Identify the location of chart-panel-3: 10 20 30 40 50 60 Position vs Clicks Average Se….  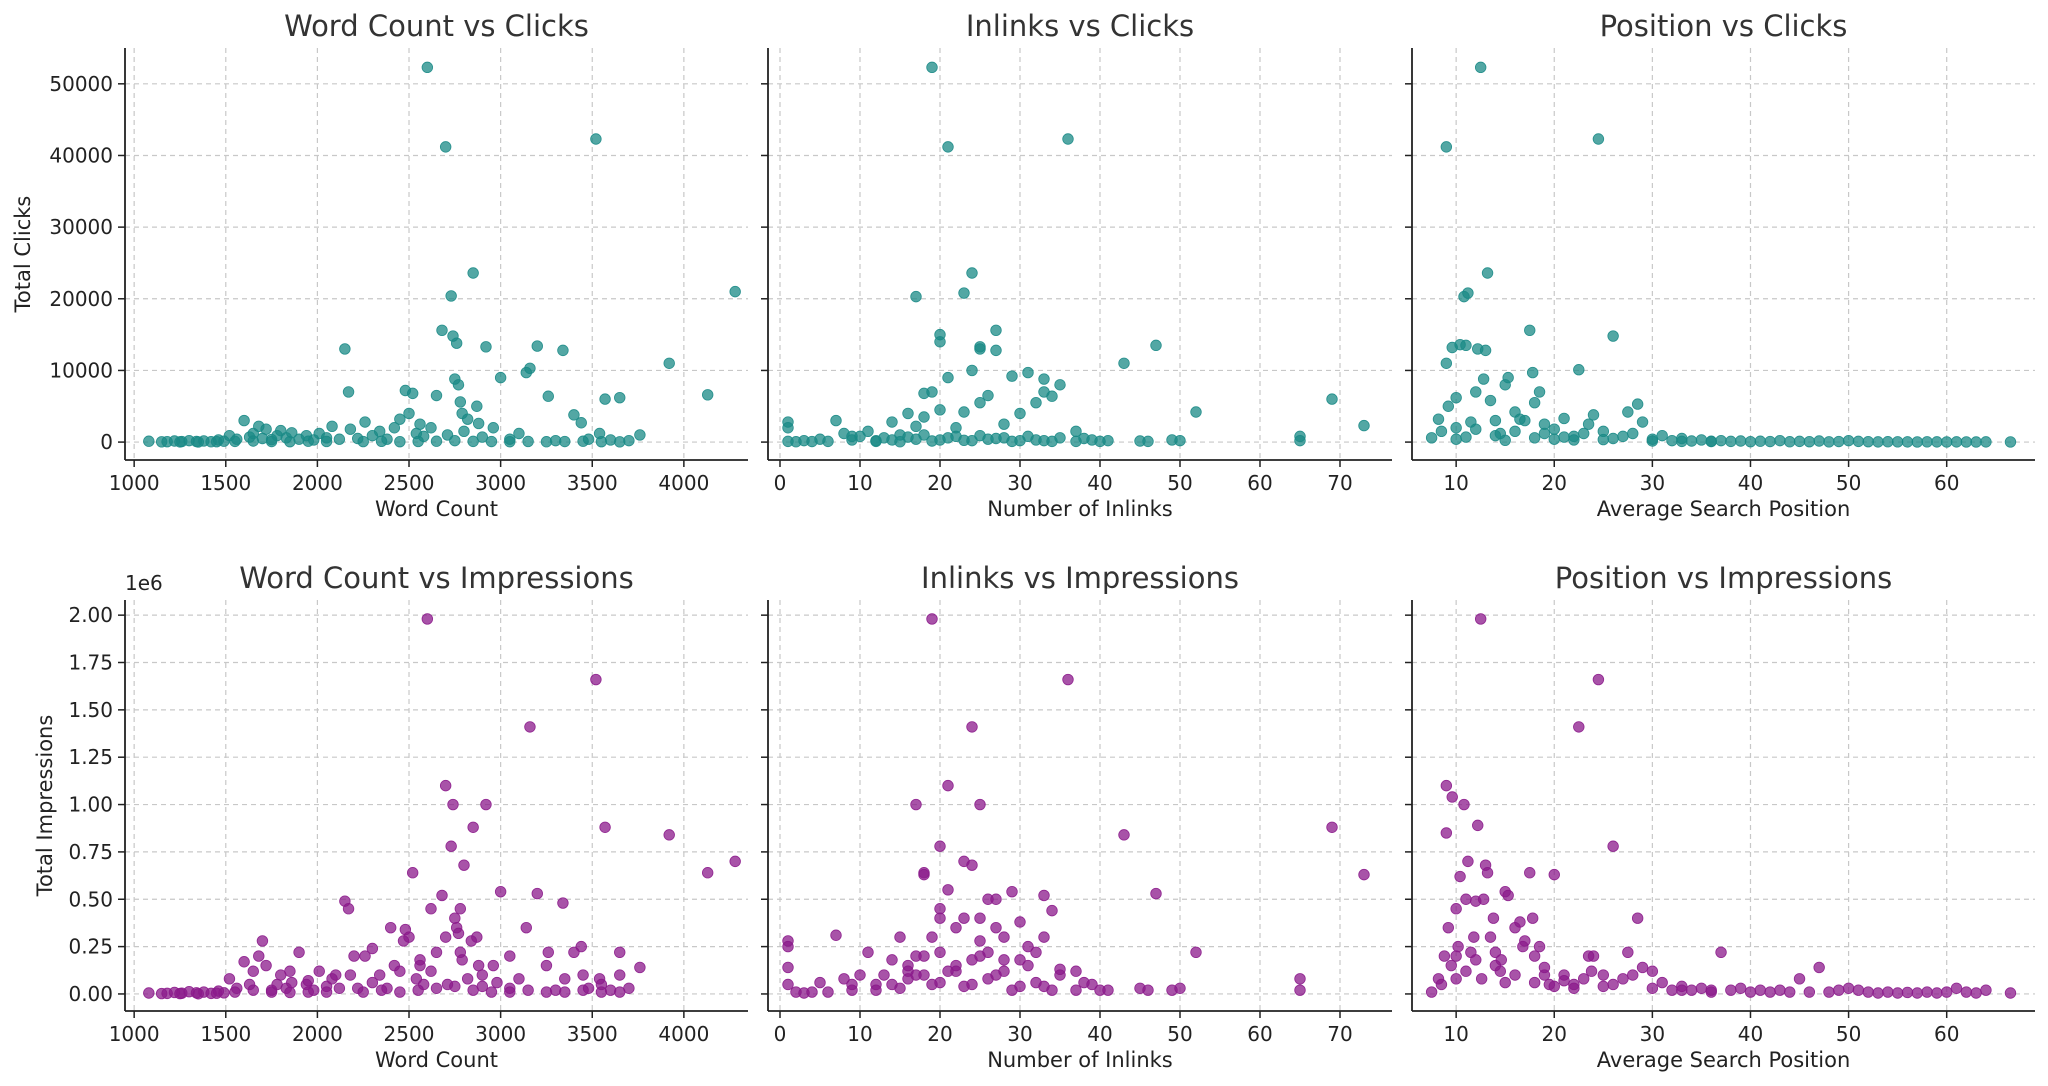
(1720, 265).